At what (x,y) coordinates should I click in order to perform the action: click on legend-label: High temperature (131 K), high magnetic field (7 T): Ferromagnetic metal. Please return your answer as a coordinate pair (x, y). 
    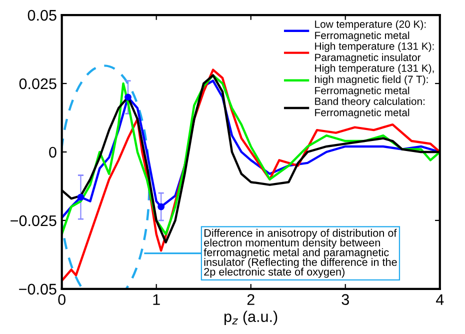
    Looking at the image, I should click on (374, 80).